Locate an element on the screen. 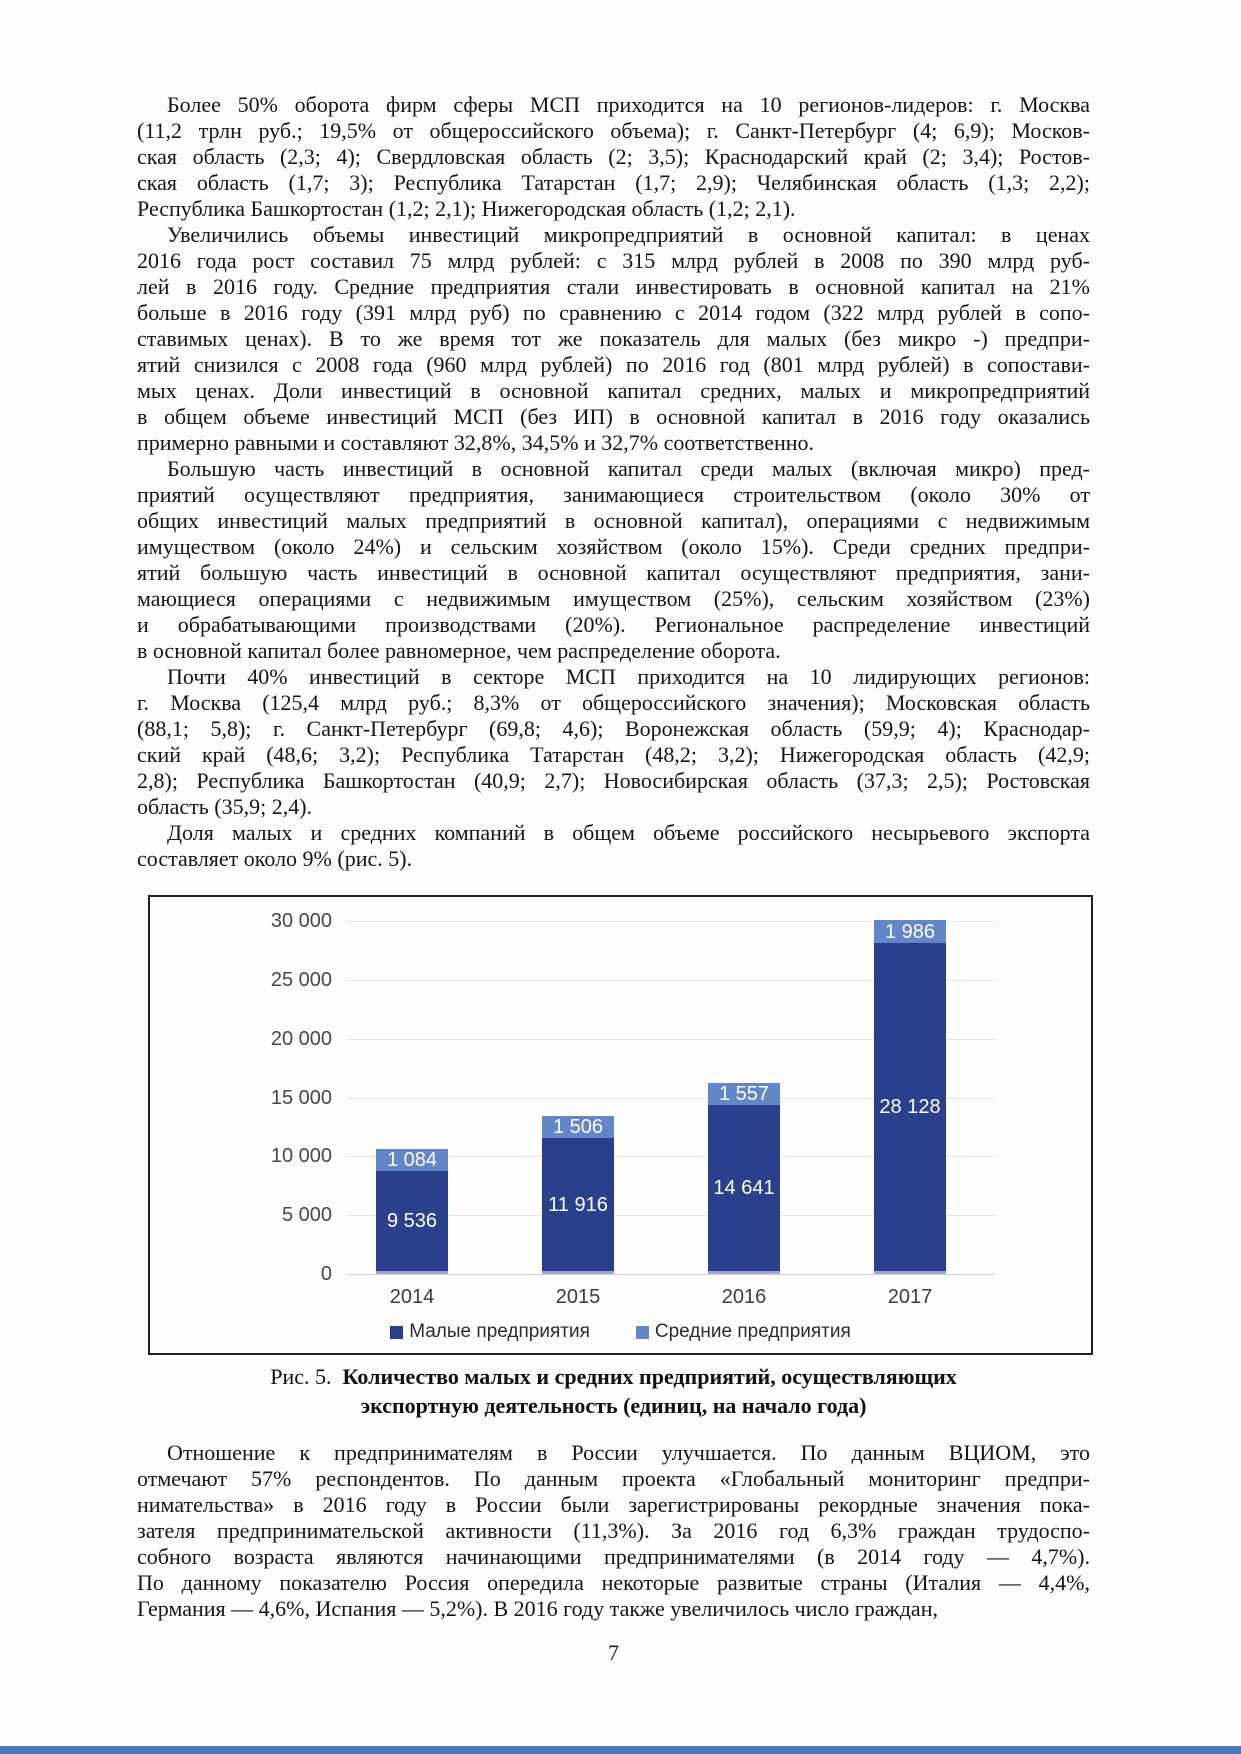 The height and width of the screenshot is (1754, 1241). bar-value-label: 1 084 is located at coordinates (412, 1160).